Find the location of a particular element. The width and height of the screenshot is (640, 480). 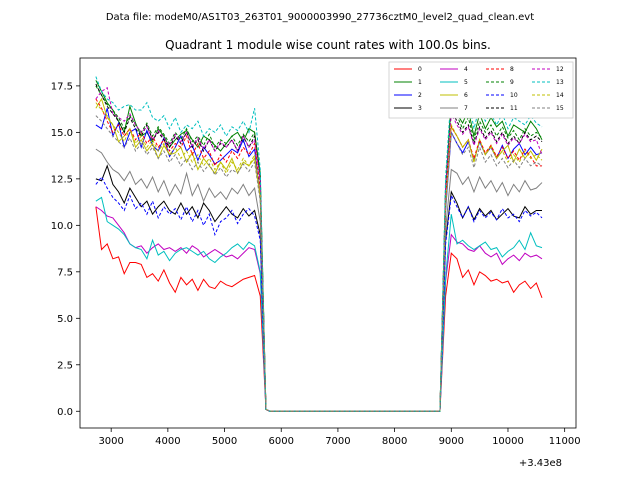

x-tick-label: 3000 is located at coordinates (110, 441).